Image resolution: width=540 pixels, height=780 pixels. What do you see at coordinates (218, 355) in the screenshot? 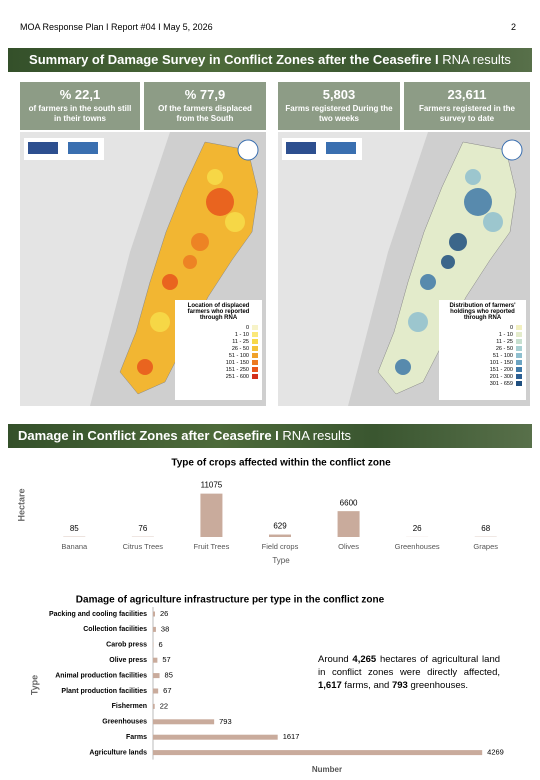
I see `legend-item: 51 - 100` at bounding box center [218, 355].